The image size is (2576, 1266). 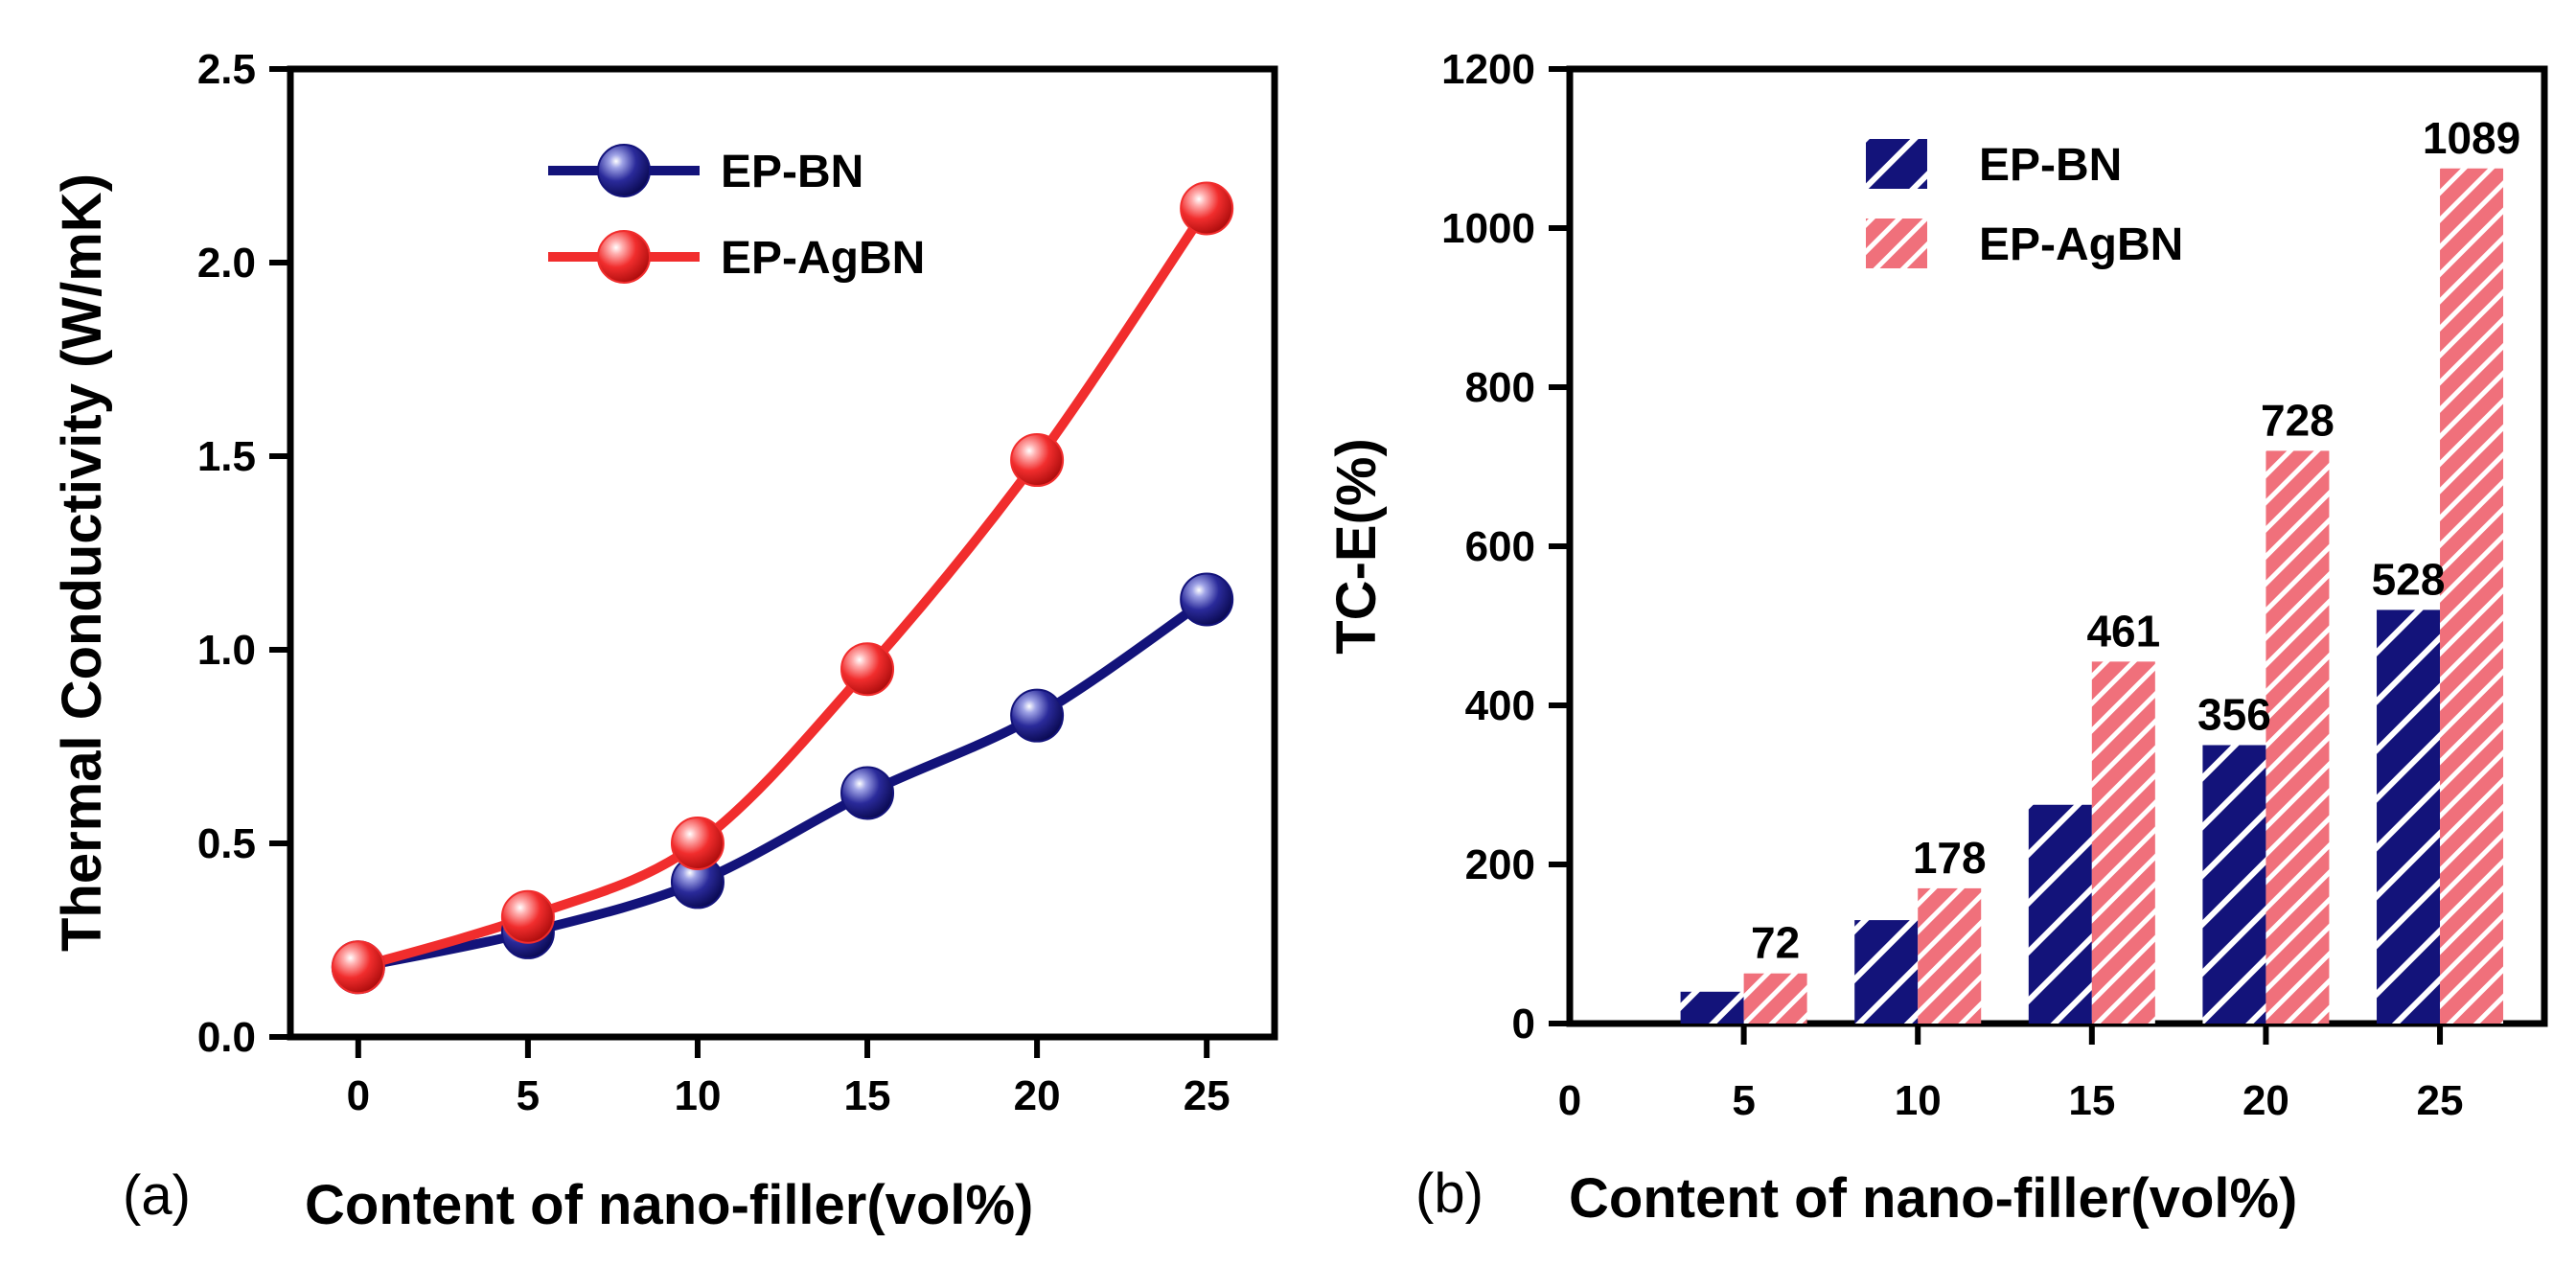 I want to click on y-tick-label: 200, so click(x=1500, y=864).